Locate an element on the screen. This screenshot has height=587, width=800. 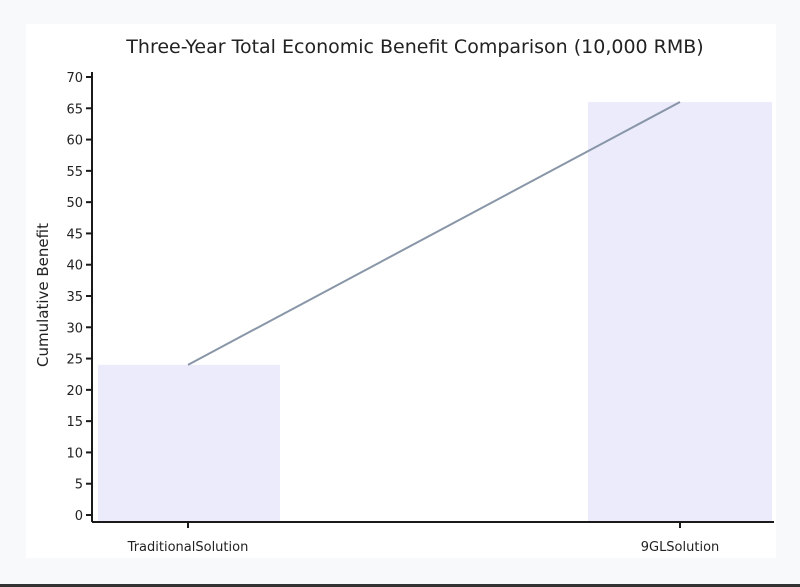
y-tick-label: 50 is located at coordinates (74, 203).